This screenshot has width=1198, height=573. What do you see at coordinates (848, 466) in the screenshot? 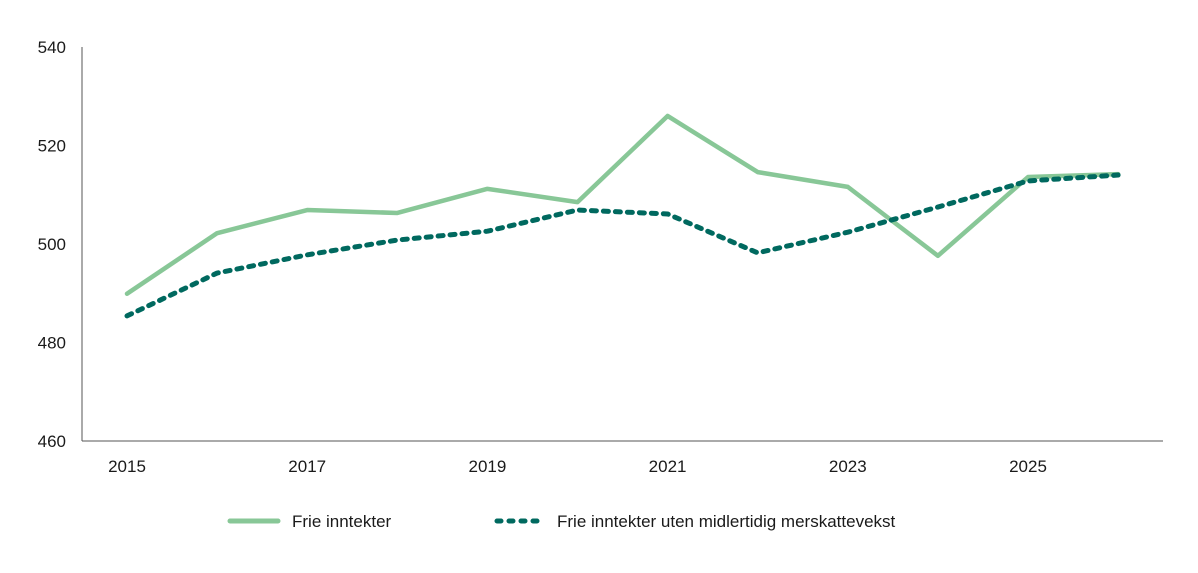
I see `x-tick-label: 2023` at bounding box center [848, 466].